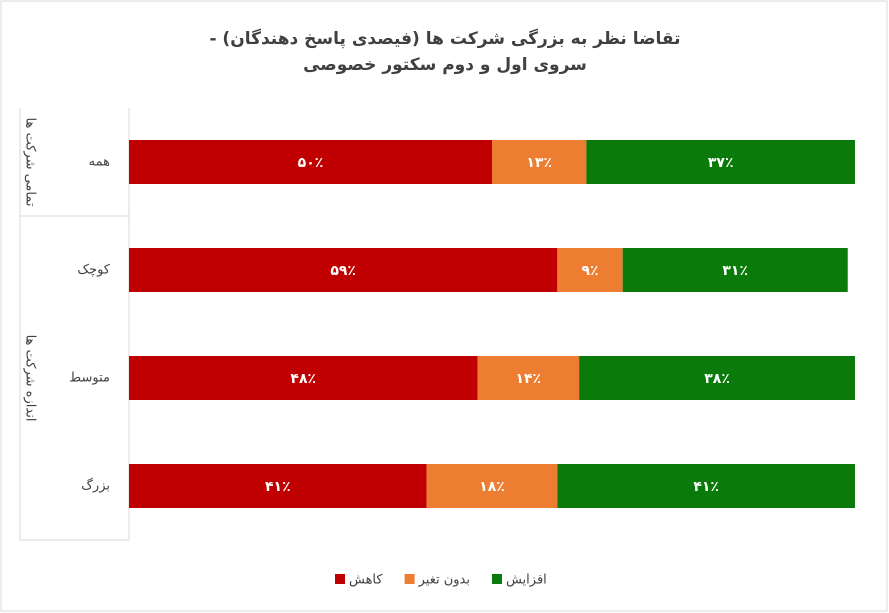  I want to click on y-tick-label: کوچک, so click(93, 270).